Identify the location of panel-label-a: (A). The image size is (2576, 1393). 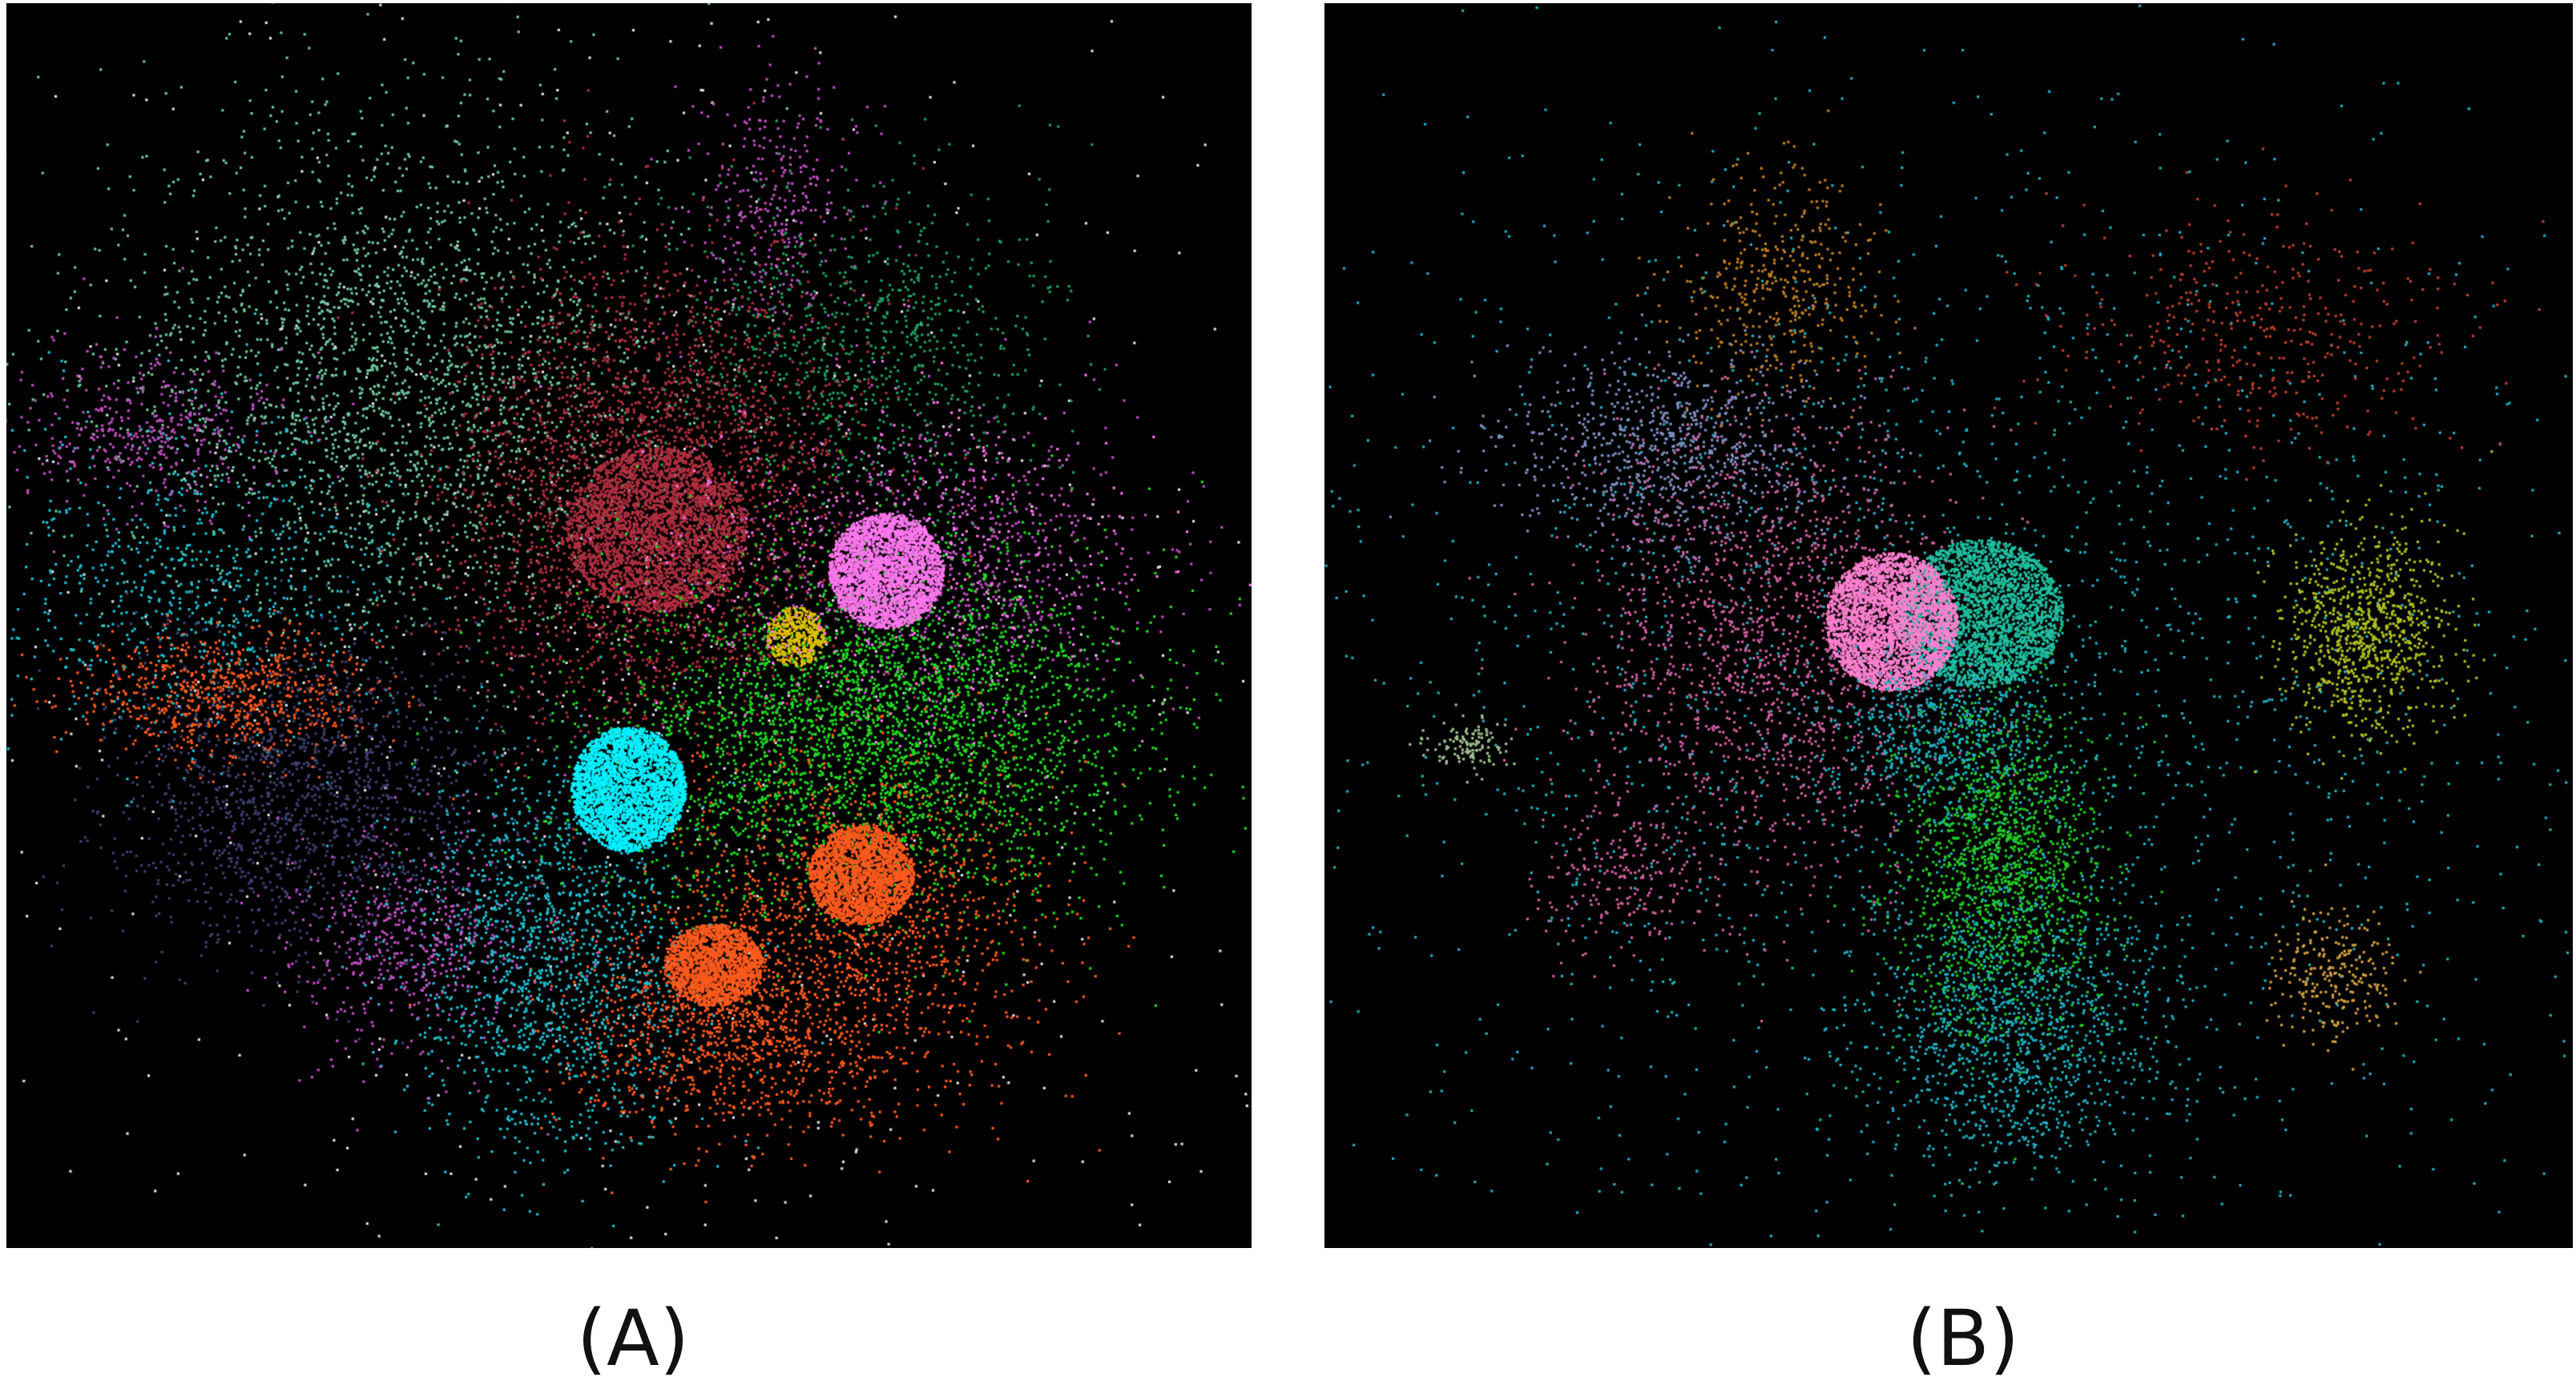
(633, 1338).